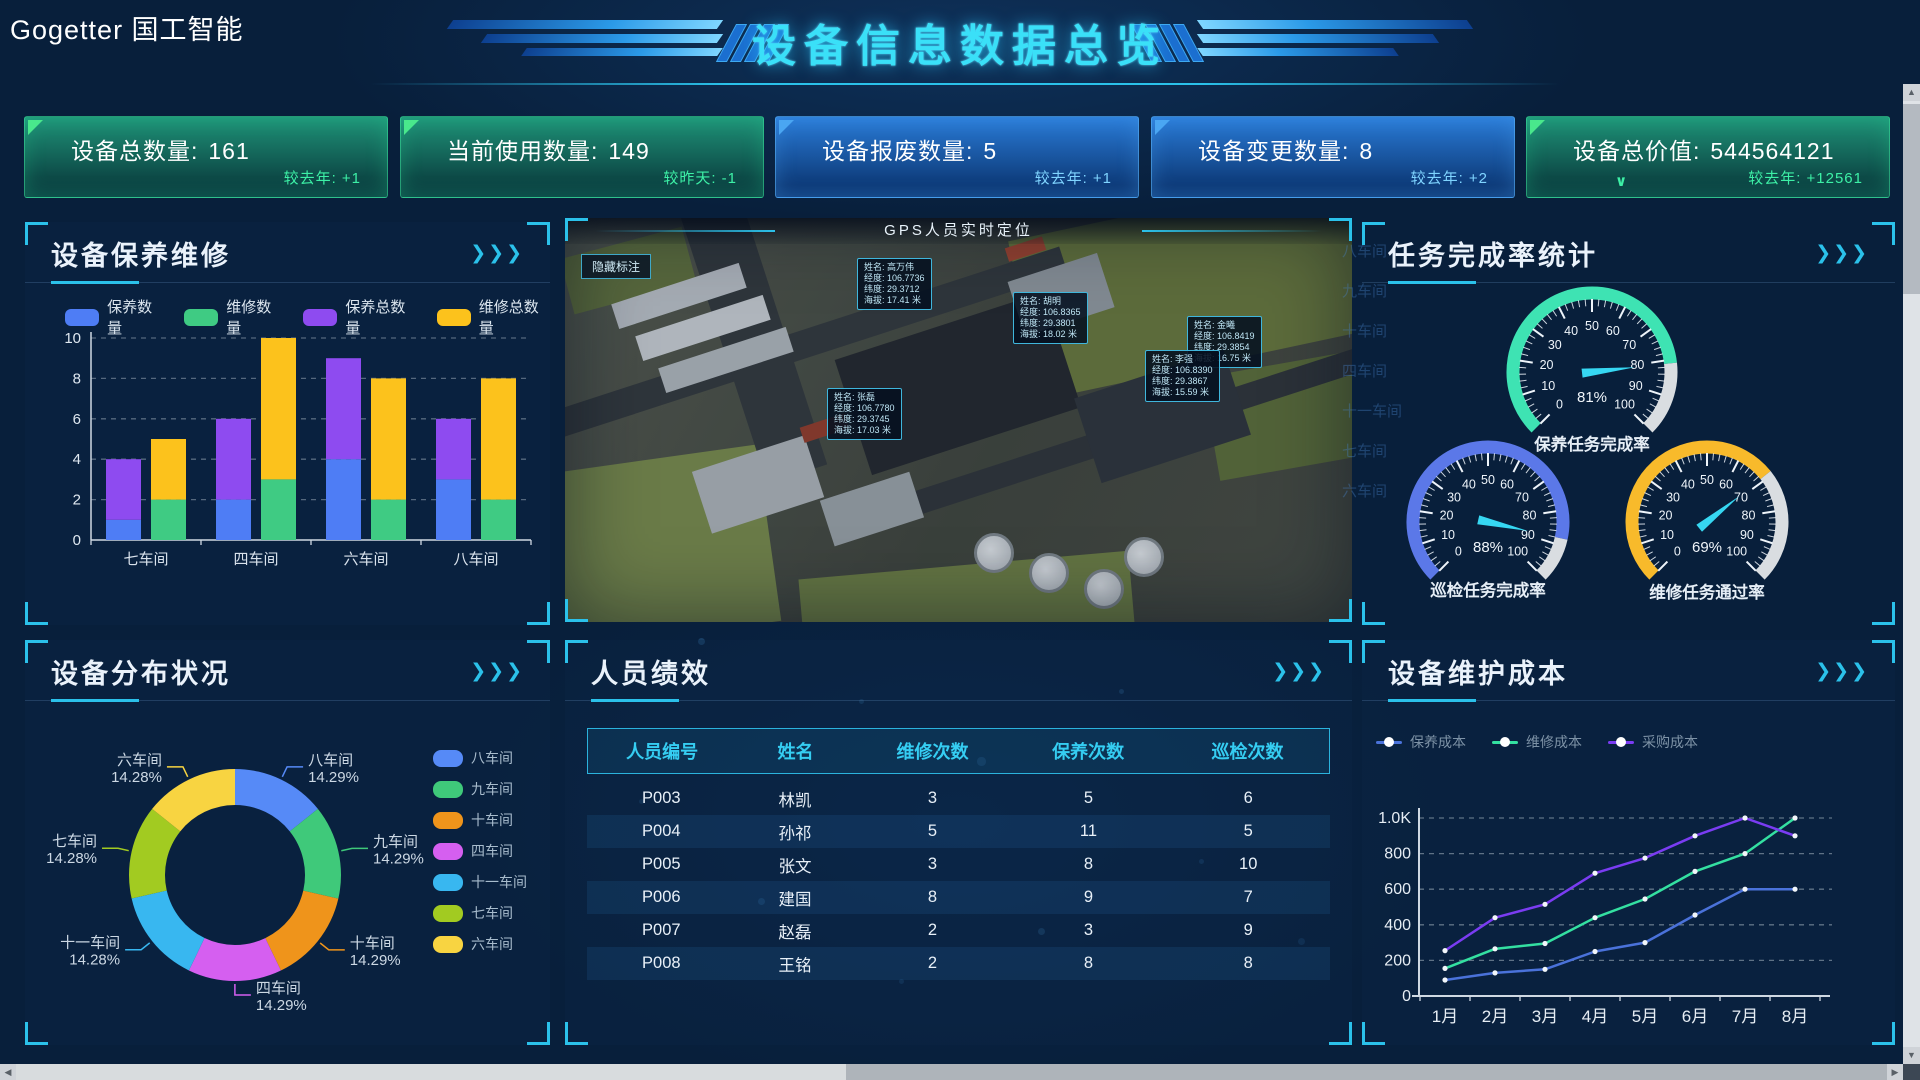 The height and width of the screenshot is (1080, 1920). I want to click on panel-title-tasks: 任务完成率统计, so click(1493, 256).